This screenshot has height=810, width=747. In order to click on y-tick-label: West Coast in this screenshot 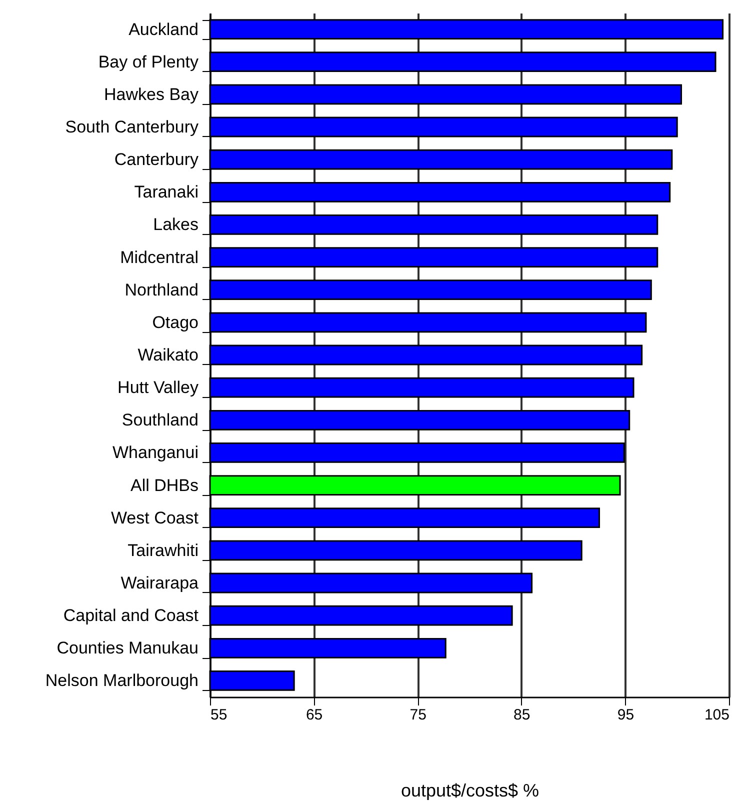, I will do `click(154, 518)`.